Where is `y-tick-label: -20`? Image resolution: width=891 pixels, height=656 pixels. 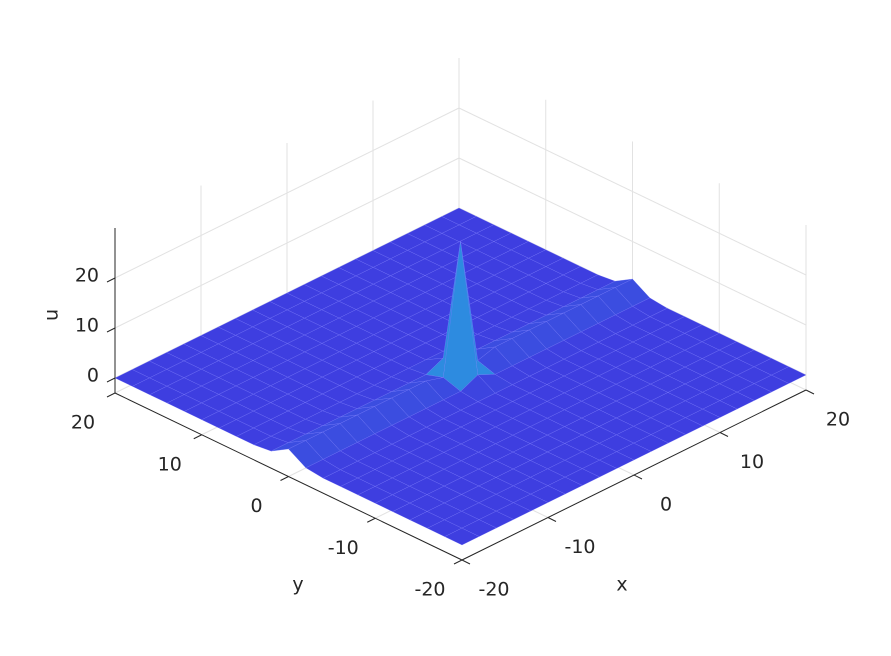
y-tick-label: -20 is located at coordinates (429, 590).